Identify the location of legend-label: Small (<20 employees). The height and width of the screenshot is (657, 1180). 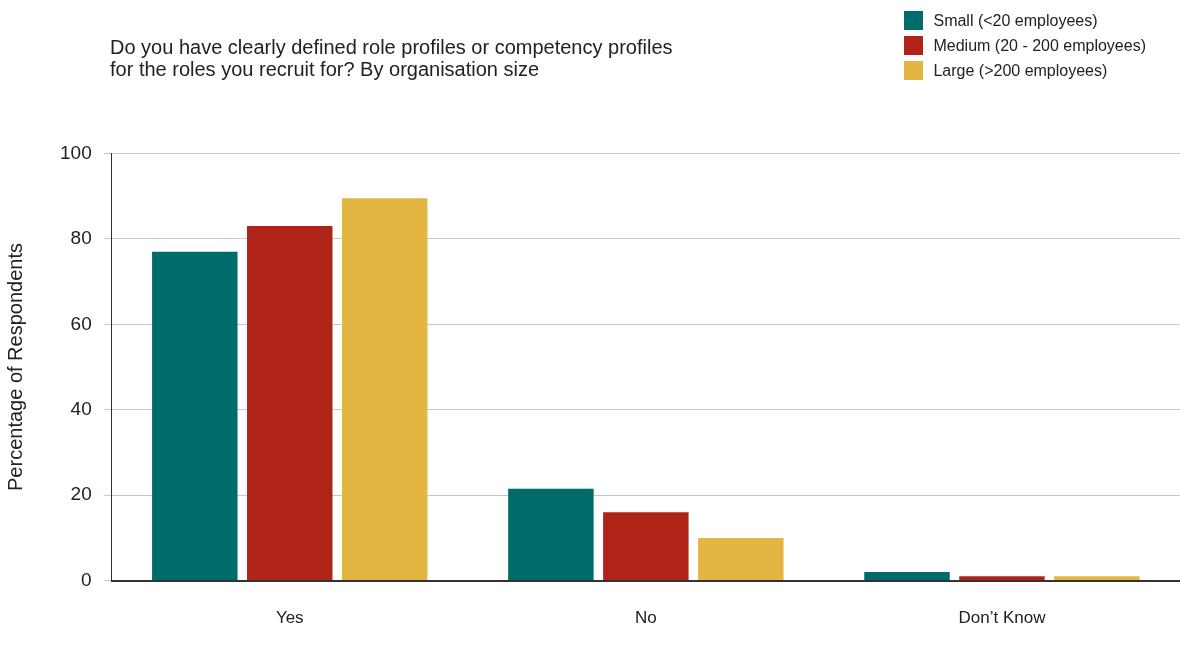
(1015, 20).